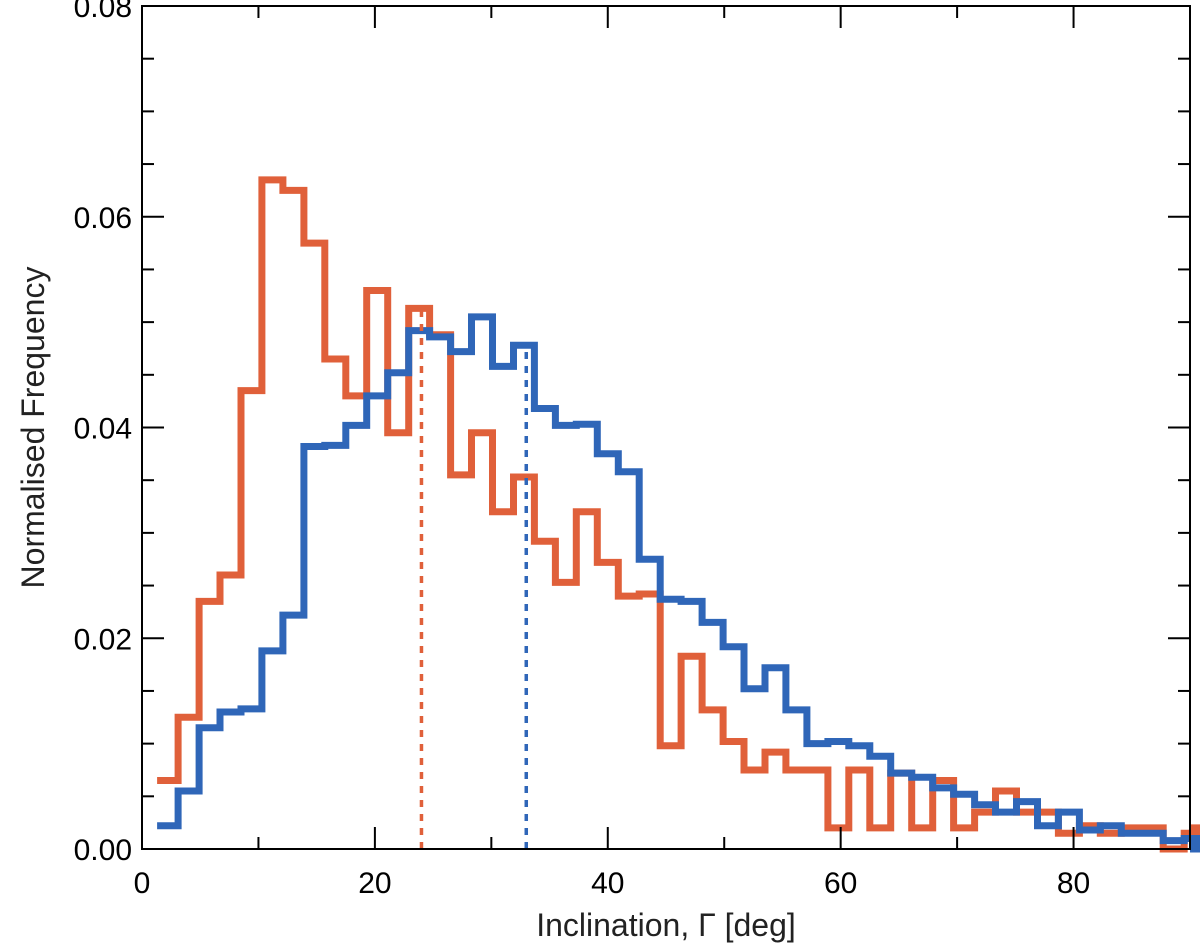 The image size is (1200, 946). I want to click on x-tick-label: 0, so click(142, 883).